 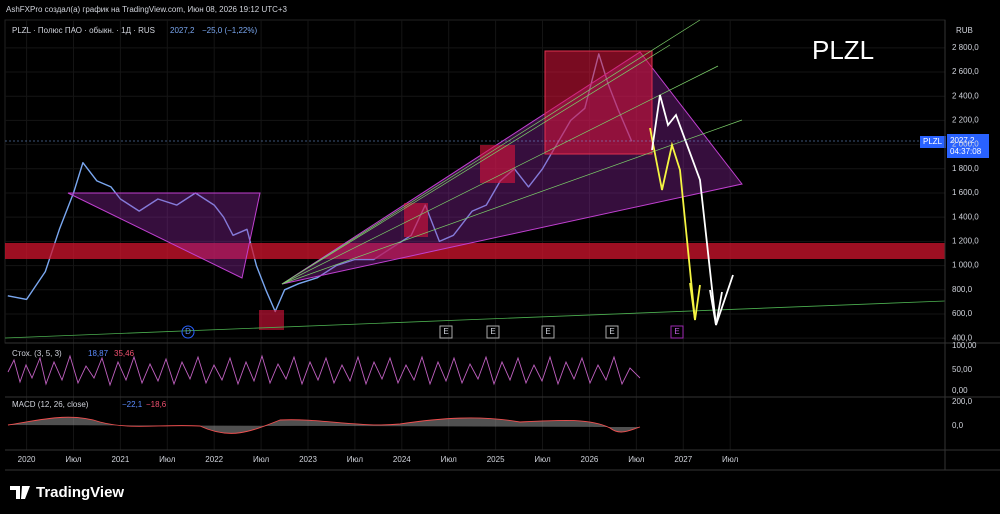 What do you see at coordinates (965, 120) in the screenshot?
I see `y-tick-label: 2 200,0` at bounding box center [965, 120].